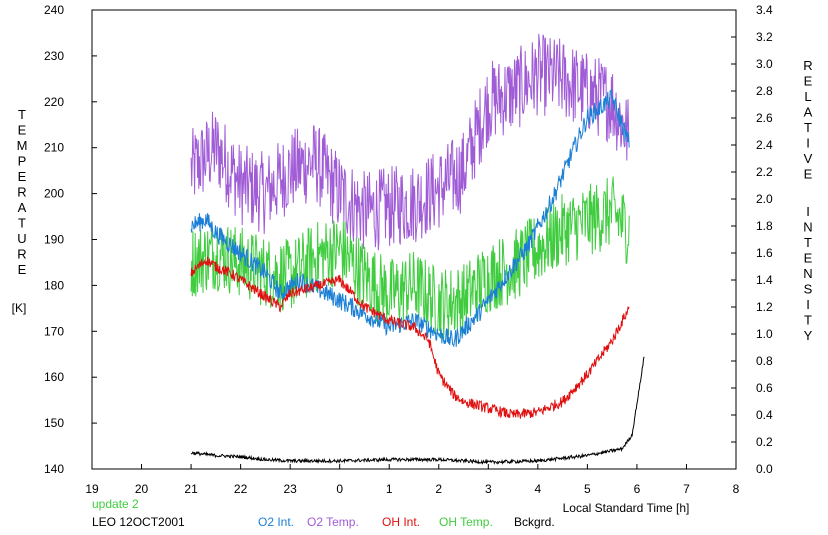 The height and width of the screenshot is (535, 828). I want to click on x-tick-label: 5, so click(587, 489).